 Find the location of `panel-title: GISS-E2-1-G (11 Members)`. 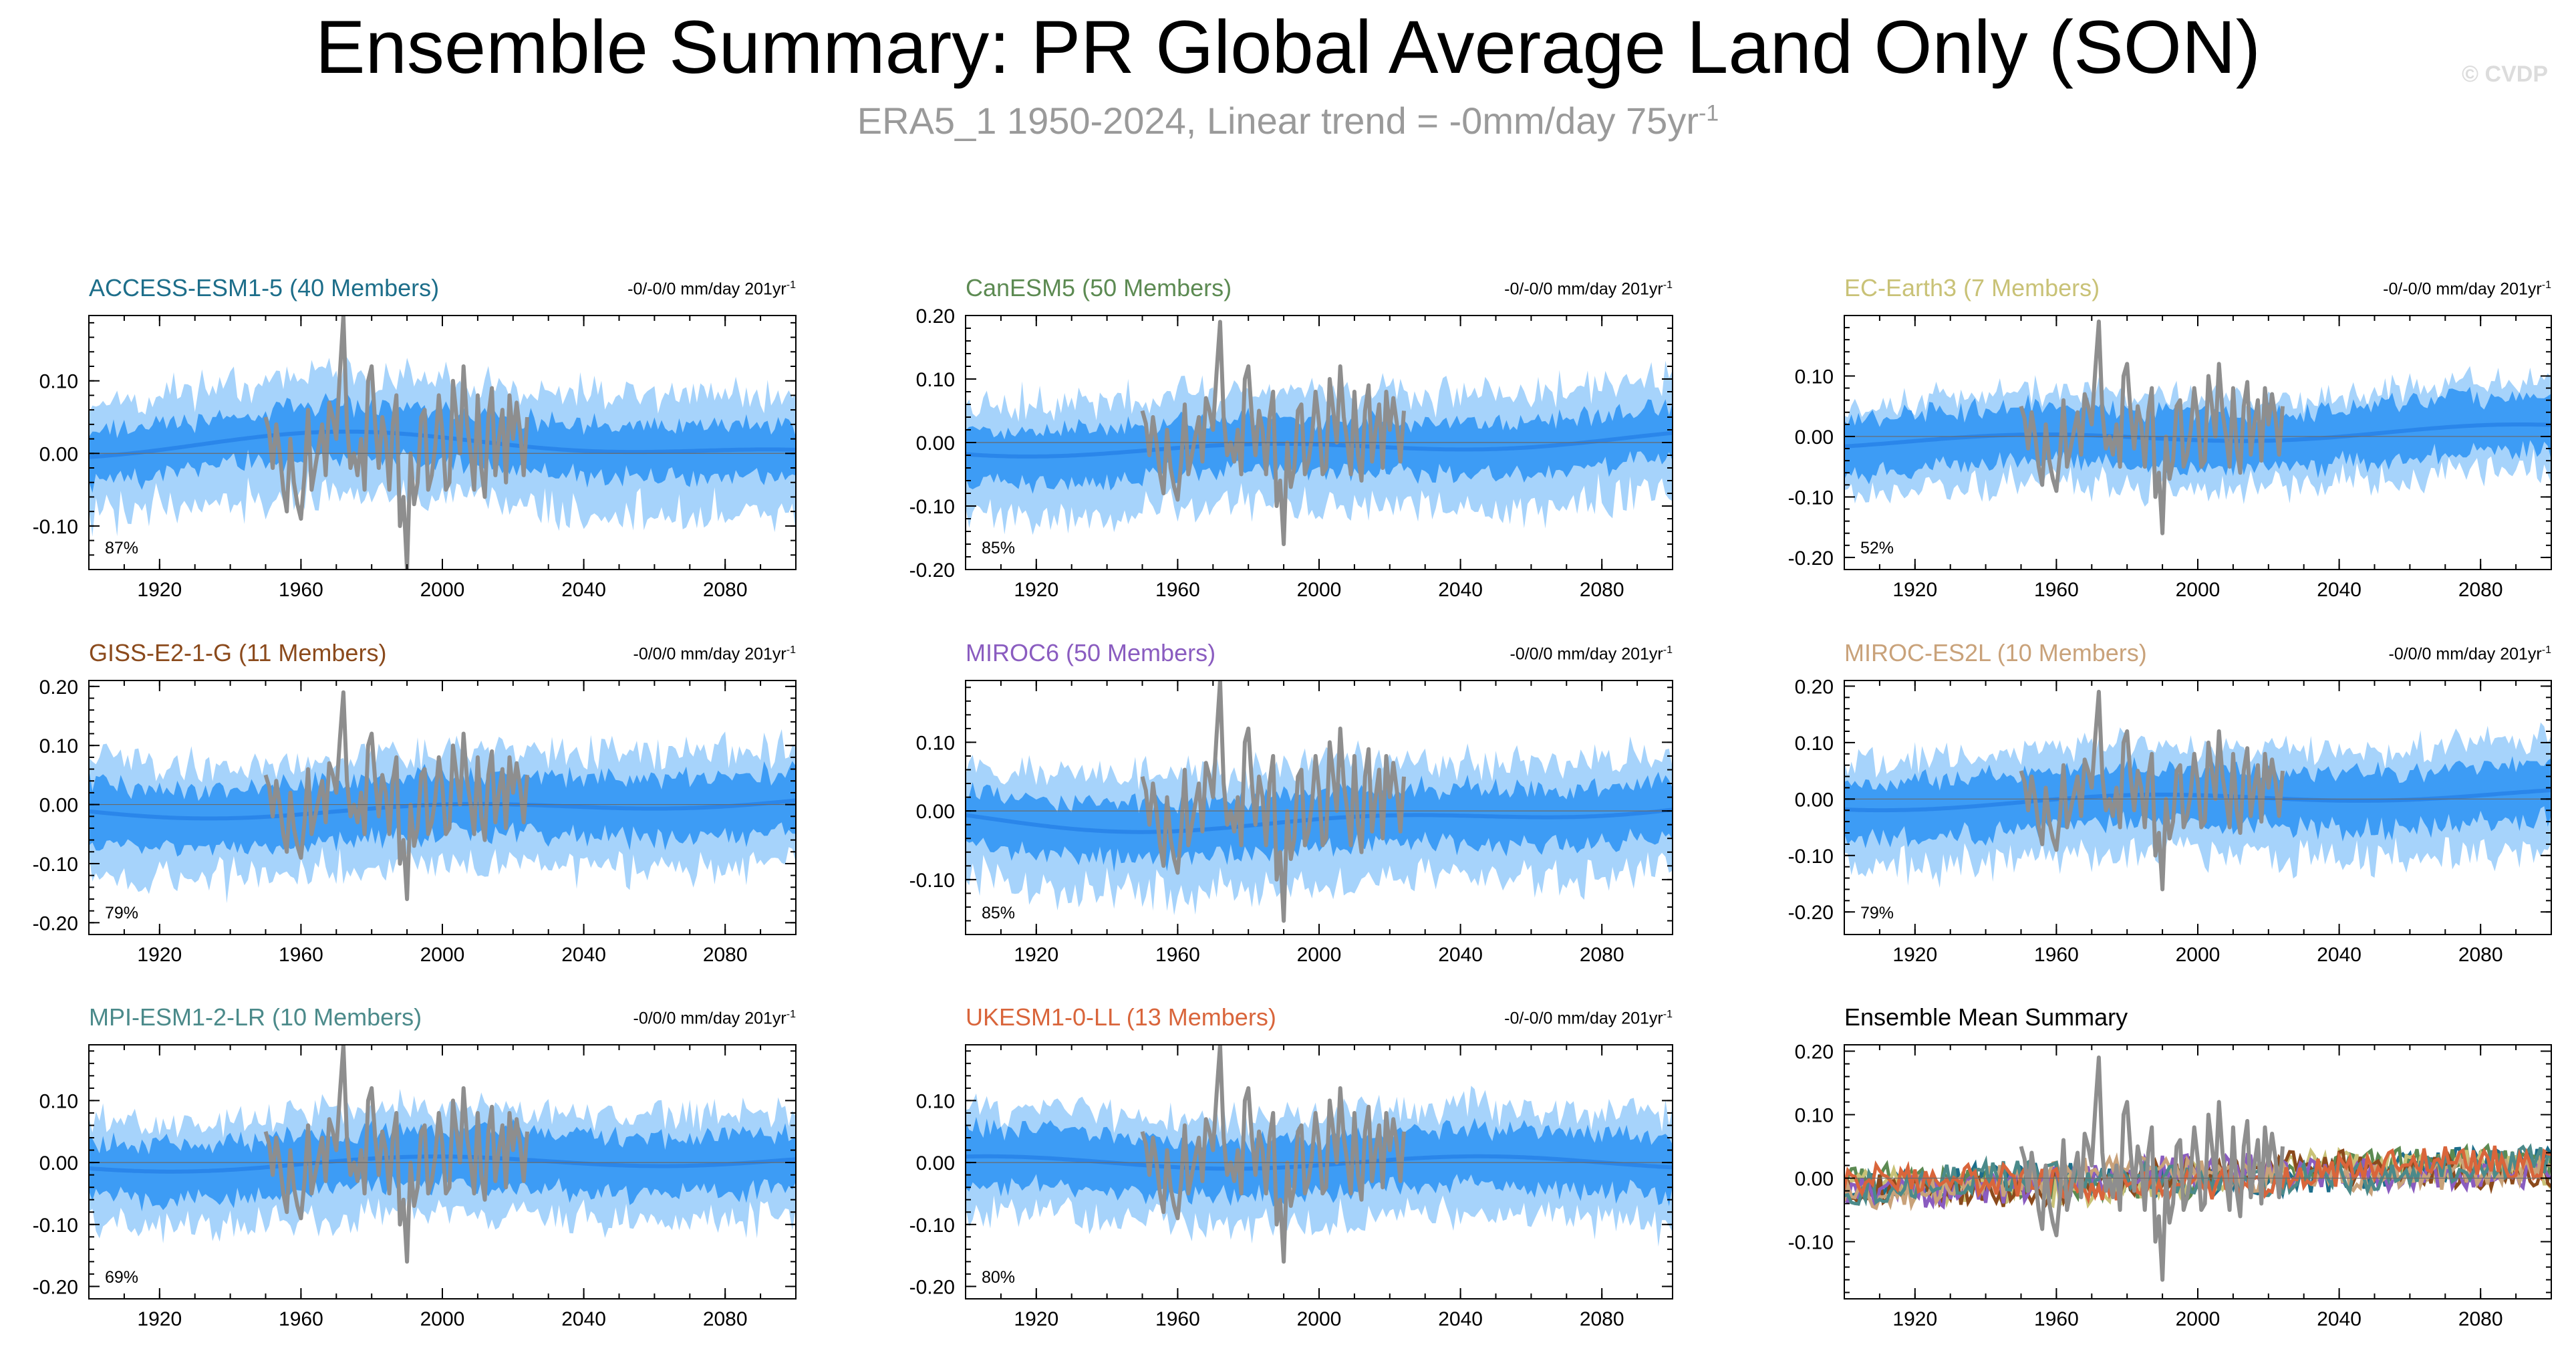

panel-title: GISS-E2-1-G (11 Members) is located at coordinates (238, 652).